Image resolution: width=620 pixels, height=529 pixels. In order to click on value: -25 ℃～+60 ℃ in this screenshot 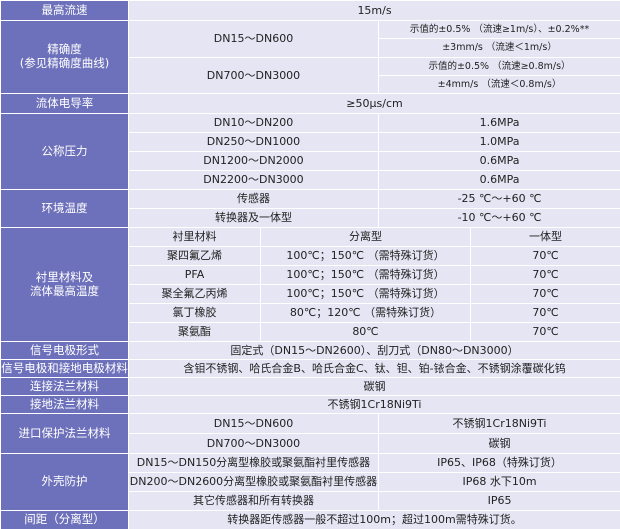, I will do `click(498, 199)`.